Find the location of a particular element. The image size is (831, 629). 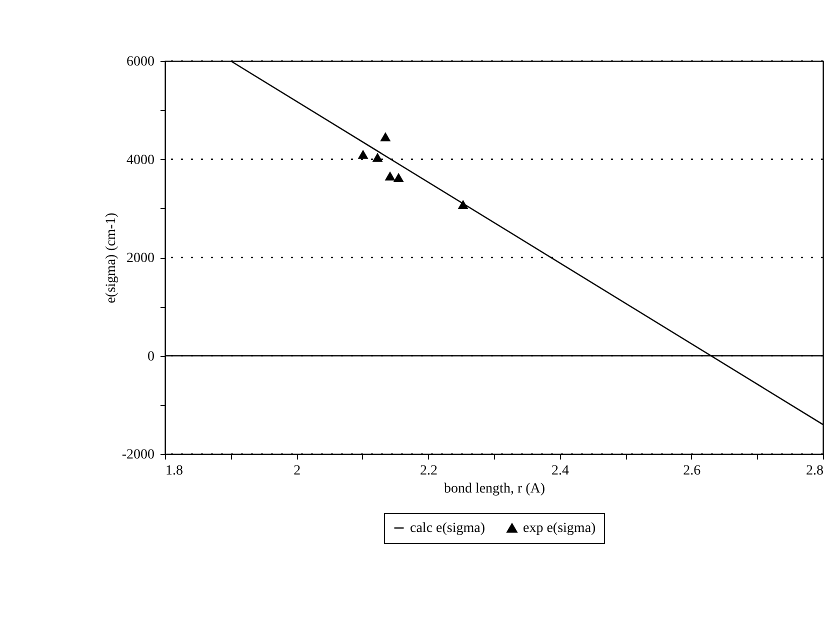

y-axis-title: e(sigma) (cm-1) is located at coordinates (111, 258).